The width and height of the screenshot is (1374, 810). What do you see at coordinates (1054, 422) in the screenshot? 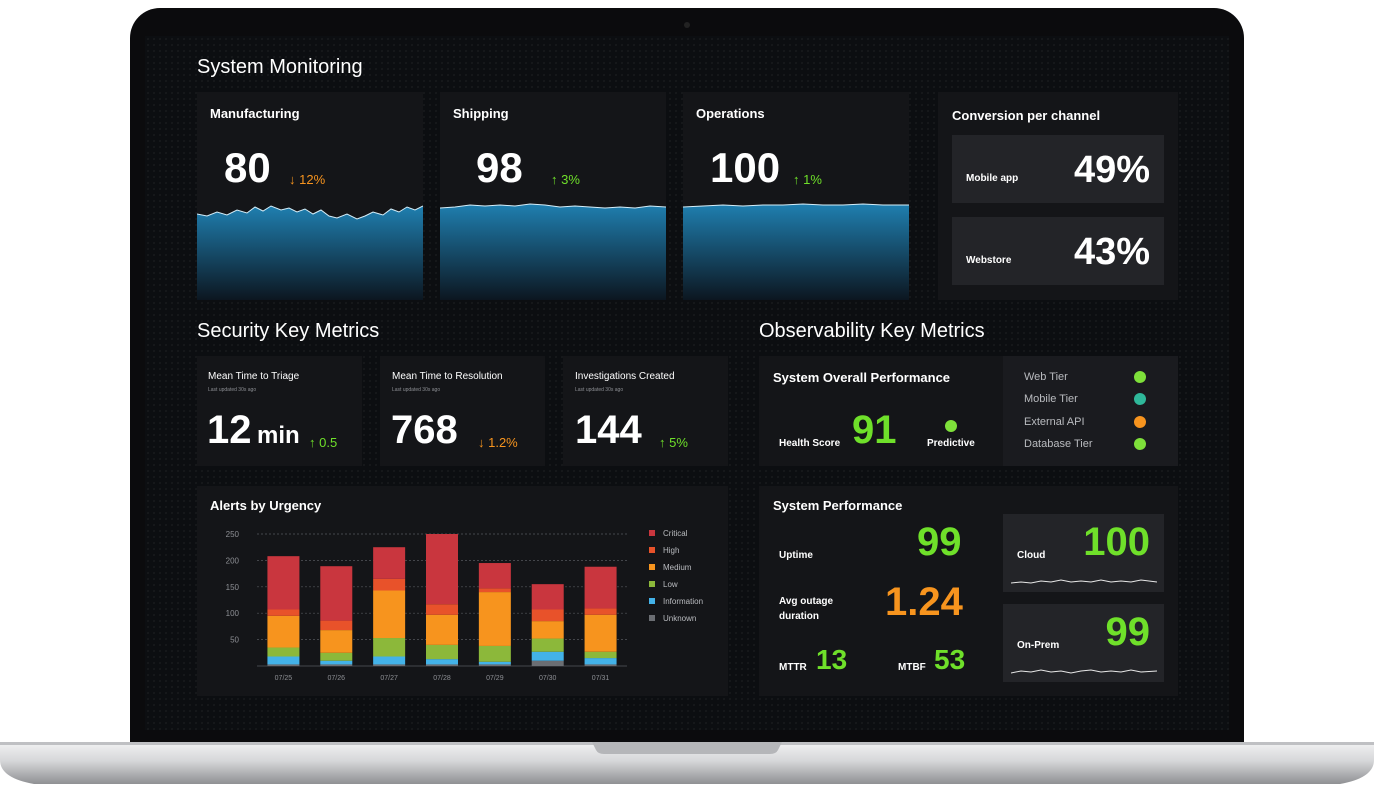
I see `tier-name: External API` at bounding box center [1054, 422].